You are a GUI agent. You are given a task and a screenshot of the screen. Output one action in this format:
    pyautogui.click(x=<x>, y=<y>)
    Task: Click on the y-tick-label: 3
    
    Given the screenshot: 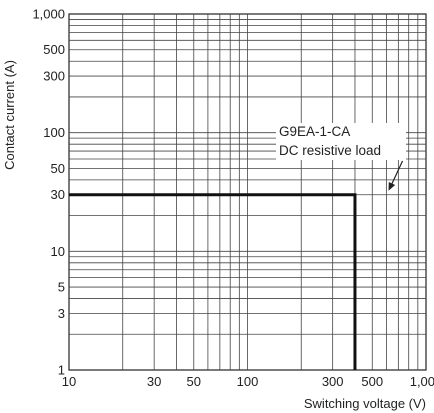 What is the action you would take?
    pyautogui.click(x=61, y=313)
    